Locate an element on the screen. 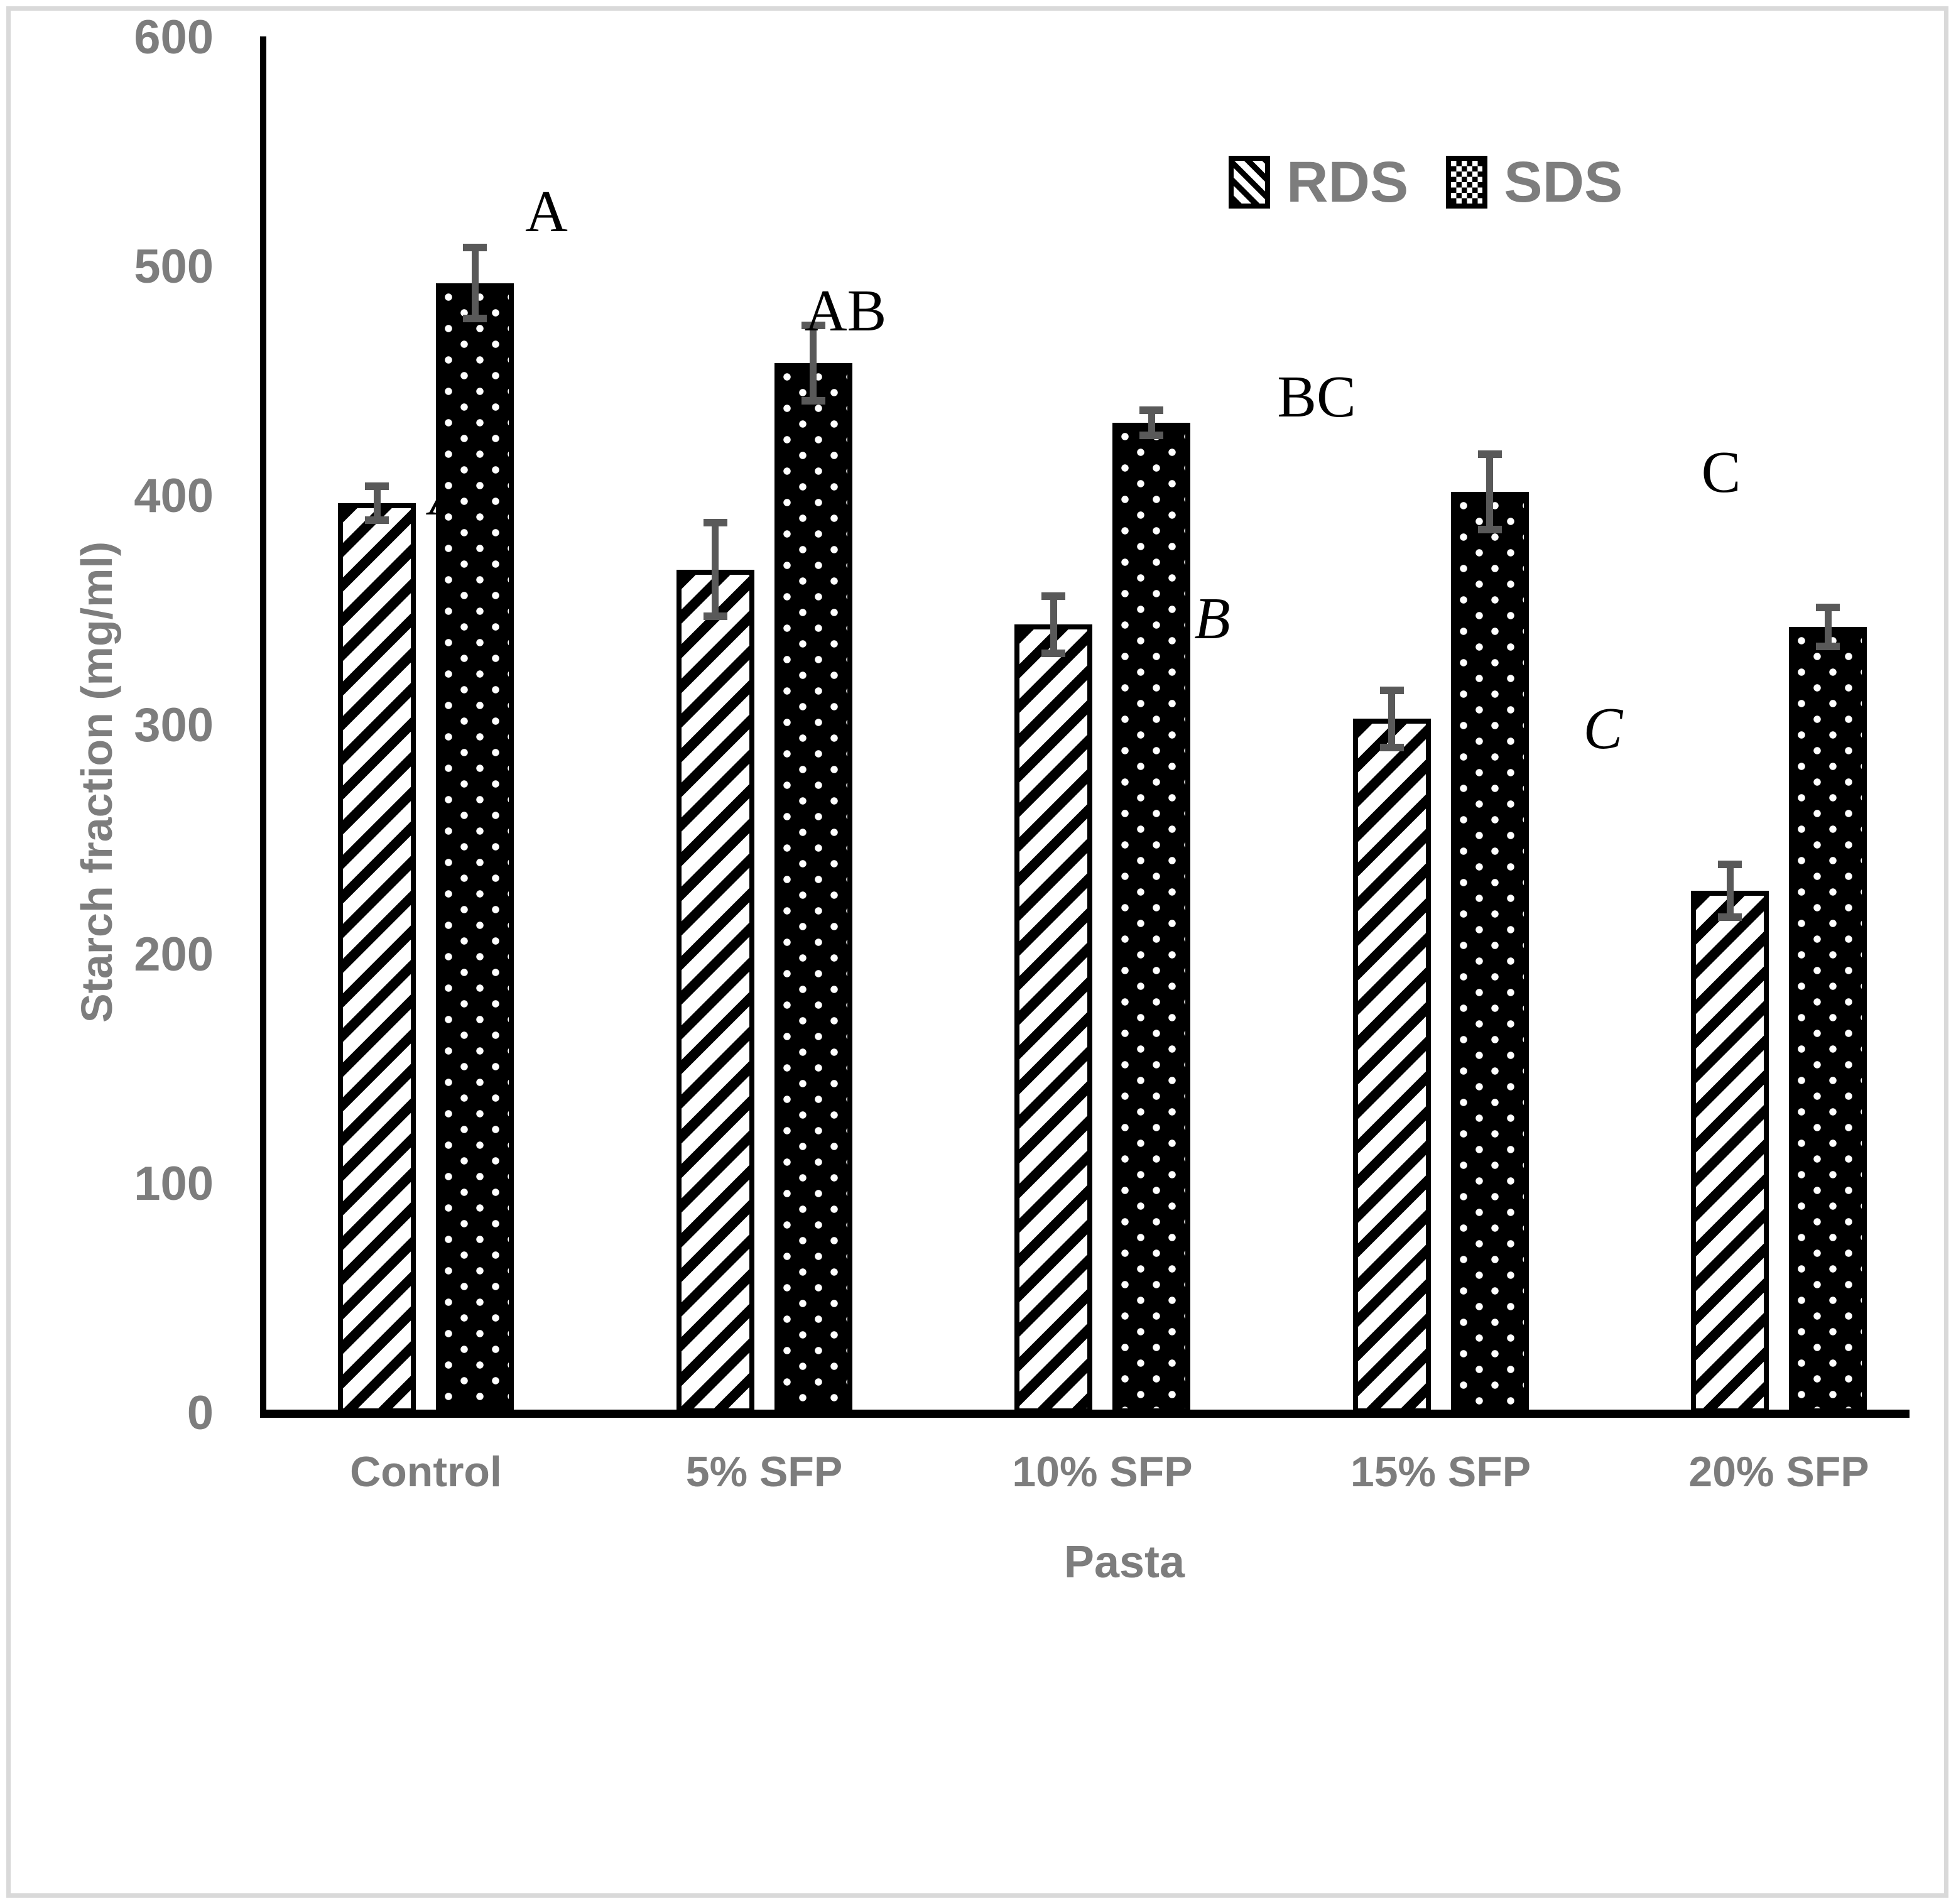 The width and height of the screenshot is (1956, 1904). error-bar-sds-0-stem is located at coordinates (475, 283).